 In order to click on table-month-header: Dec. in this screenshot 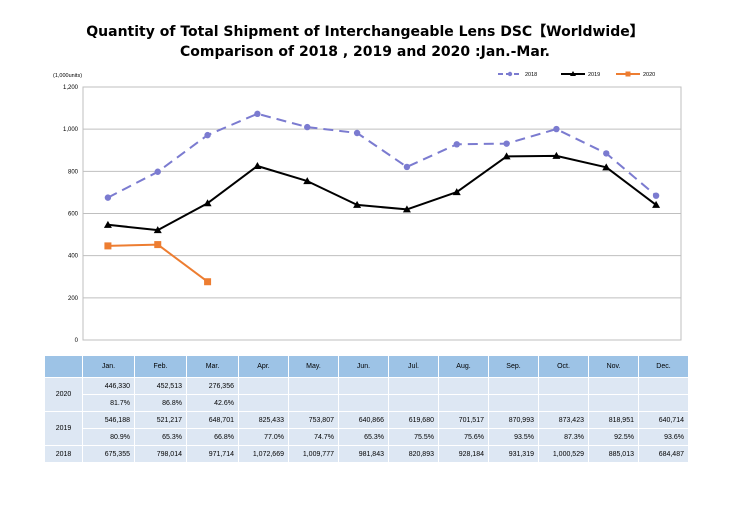, I will do `click(663, 366)`.